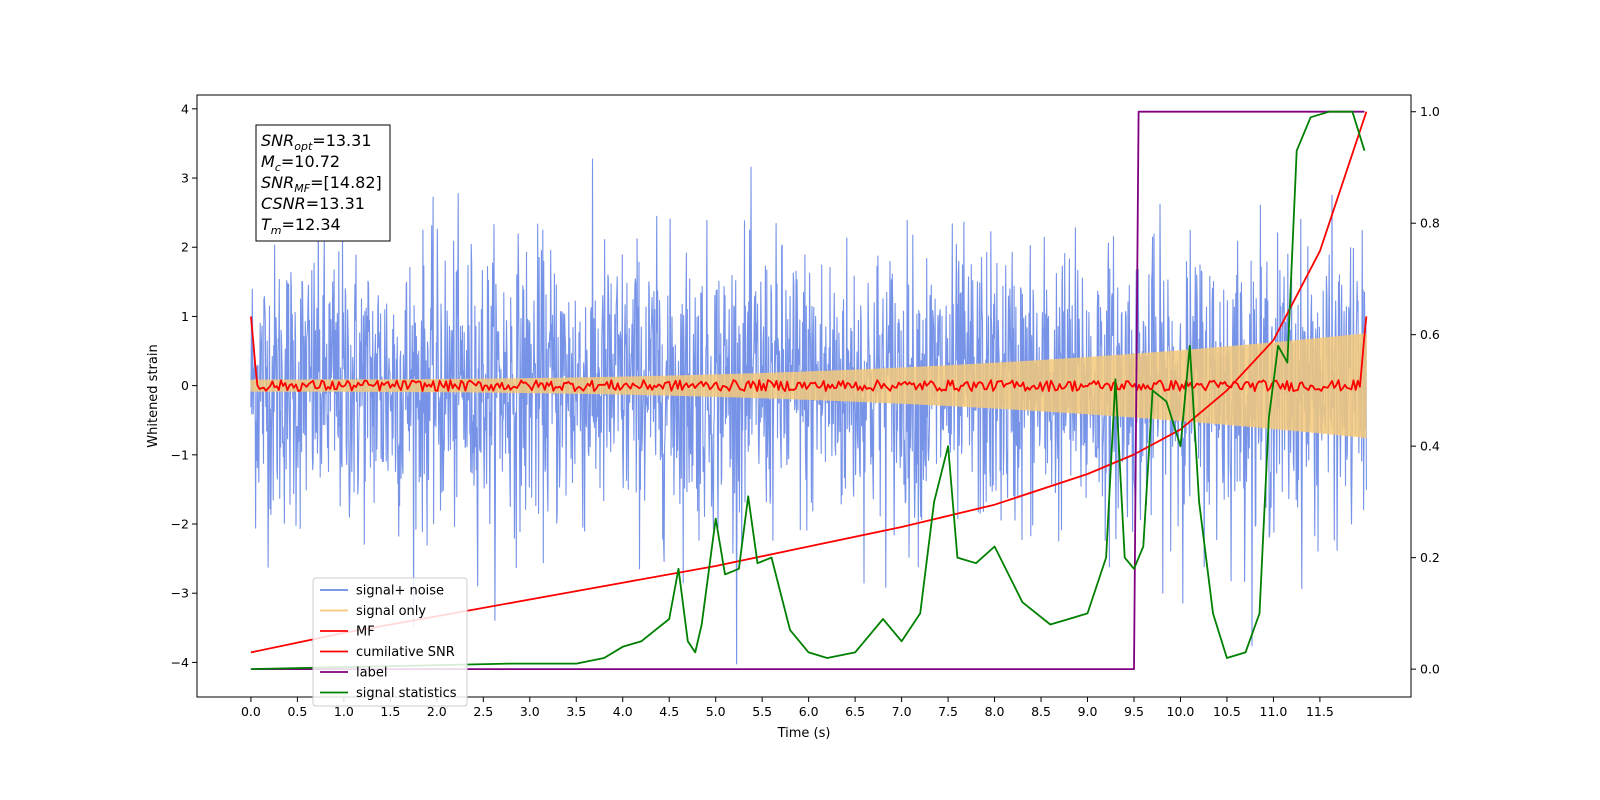 The height and width of the screenshot is (800, 1600). What do you see at coordinates (809, 354) in the screenshot?
I see `series-mf-line` at bounding box center [809, 354].